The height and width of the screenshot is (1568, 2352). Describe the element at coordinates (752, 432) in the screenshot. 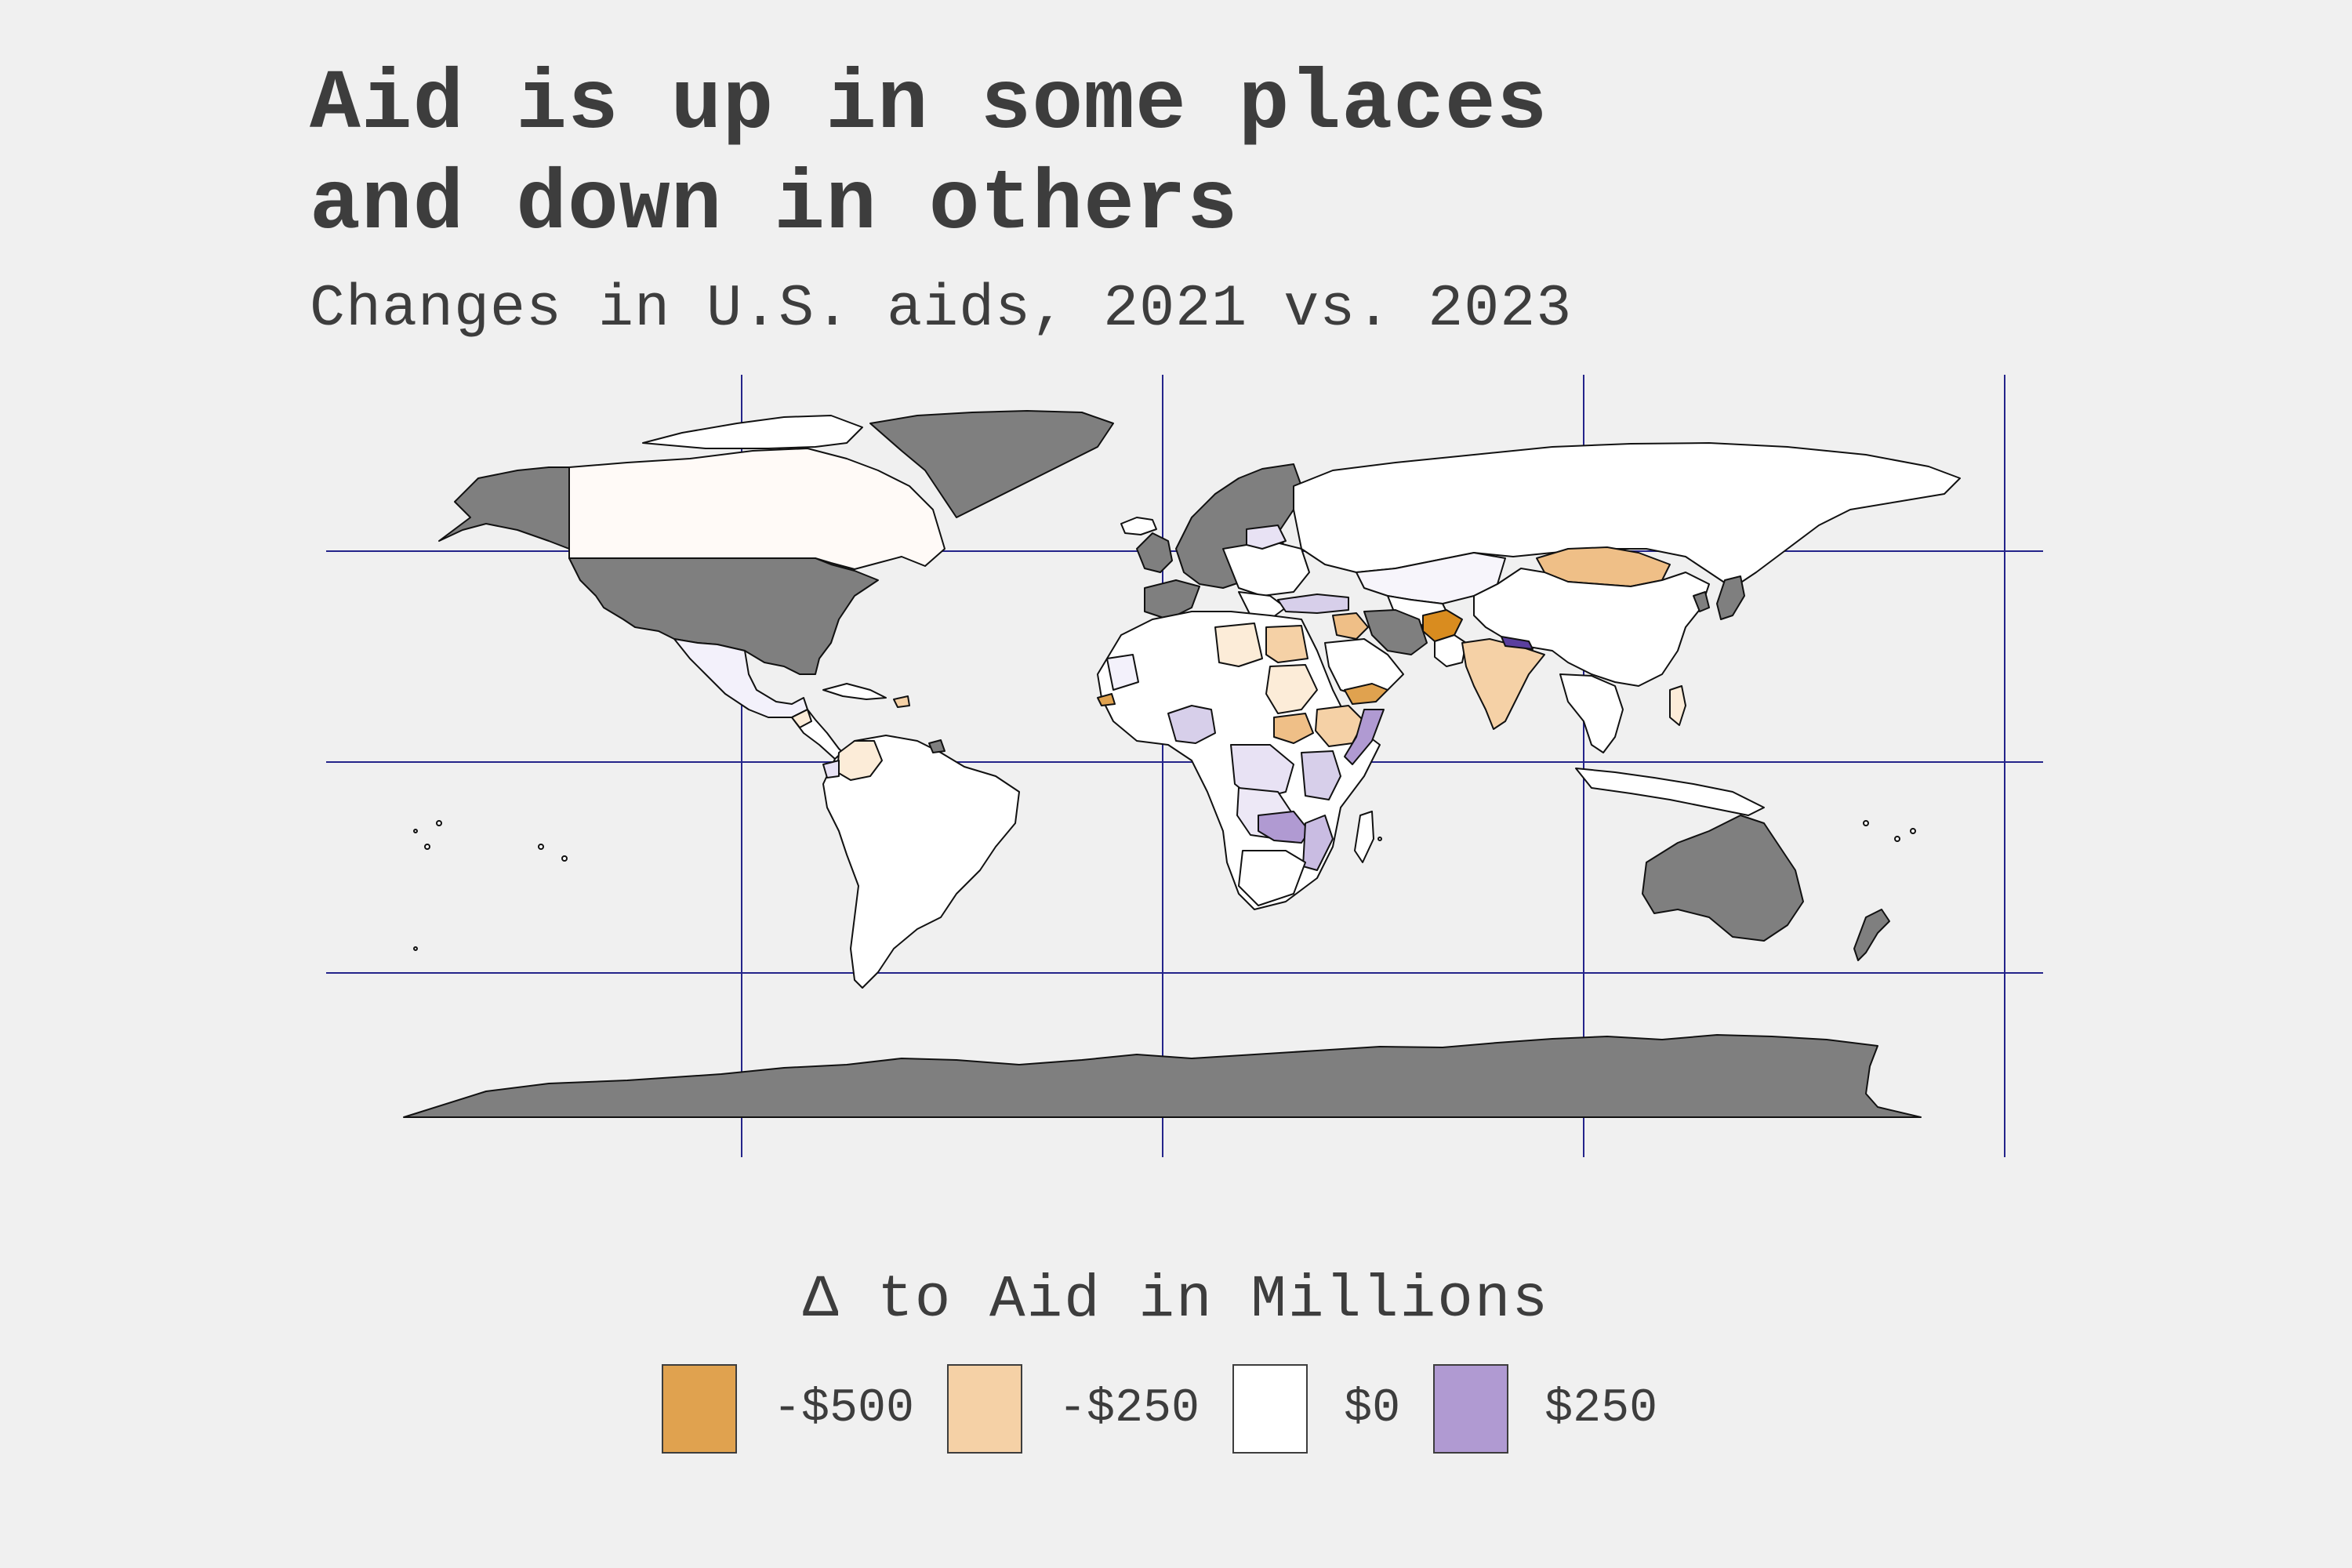

I see `arctic-islands` at that location.